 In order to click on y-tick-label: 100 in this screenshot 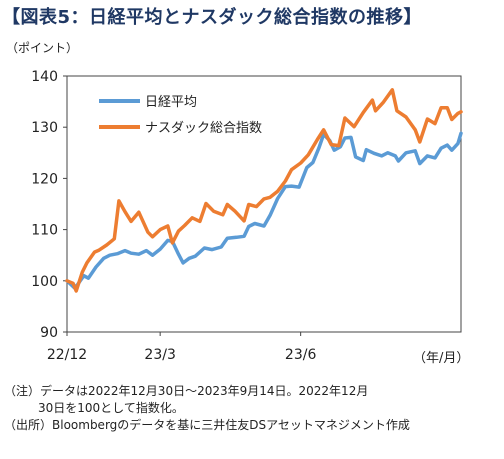, I will do `click(44, 282)`.